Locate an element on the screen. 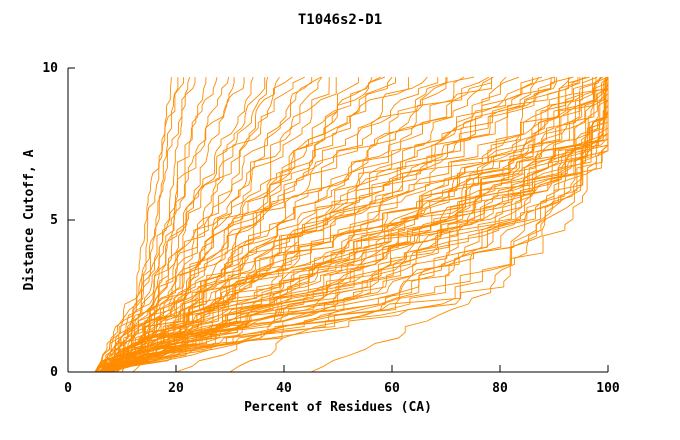 The height and width of the screenshot is (440, 680). y-tick-label: 10 is located at coordinates (50, 68).